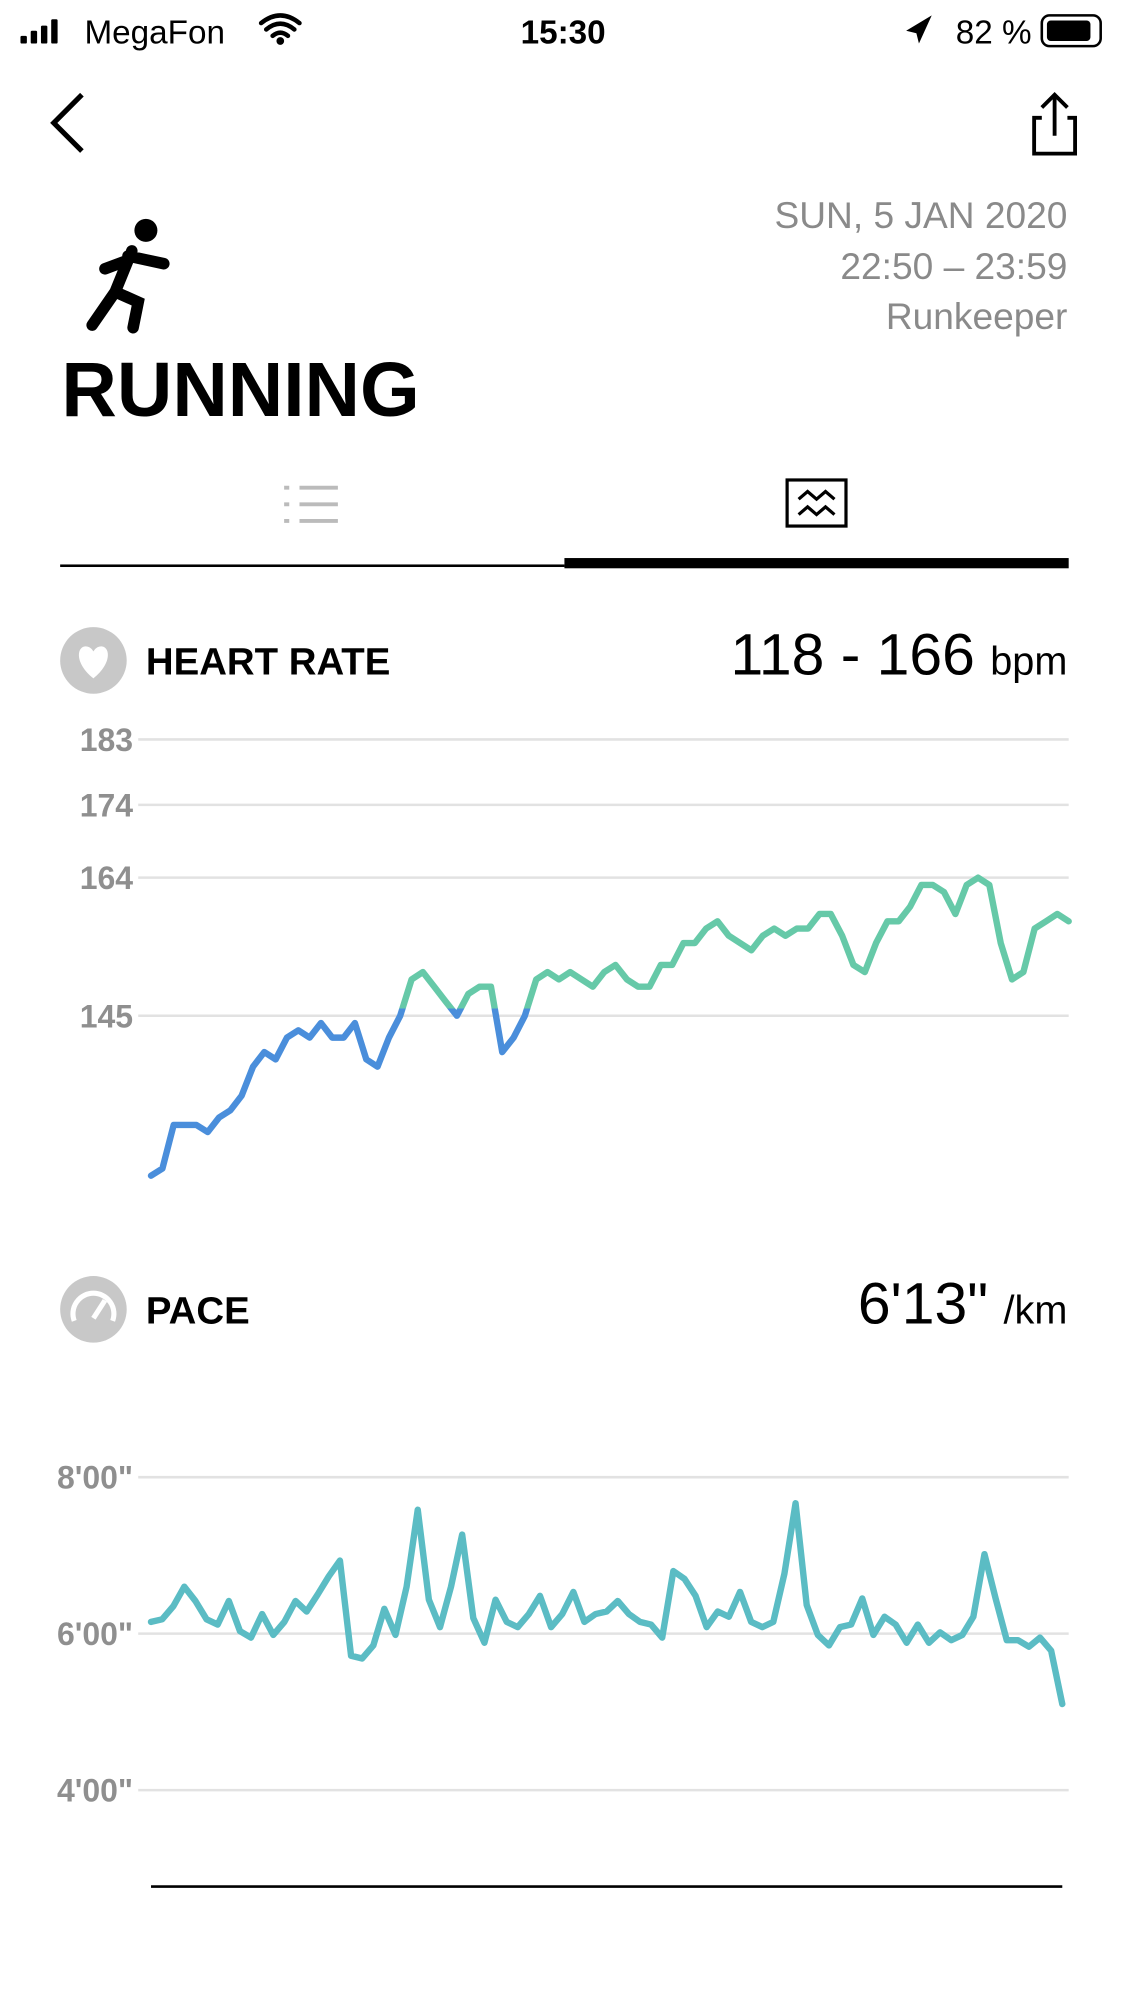 The image size is (1125, 2001). Describe the element at coordinates (919, 29) in the screenshot. I see `location-icon` at that location.